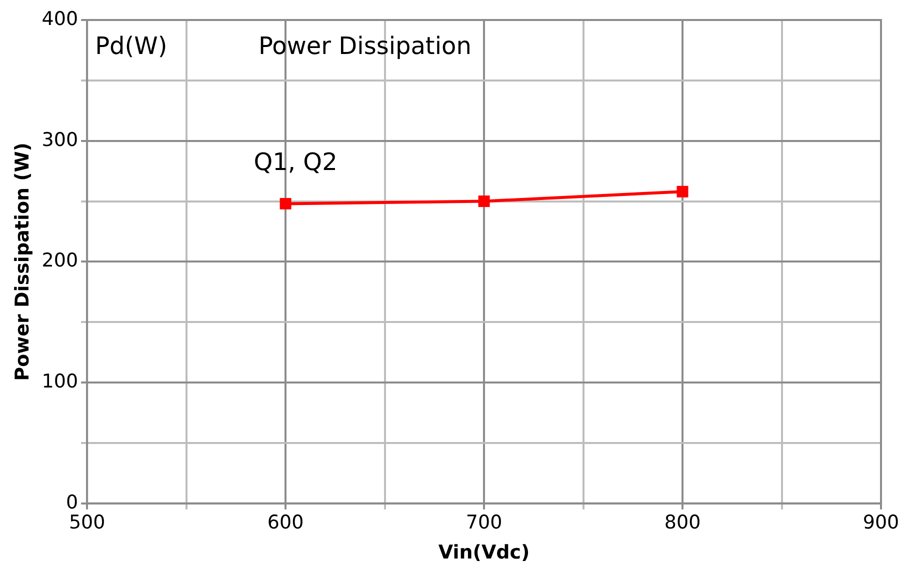  I want to click on x-tick-label: 800, so click(682, 523).